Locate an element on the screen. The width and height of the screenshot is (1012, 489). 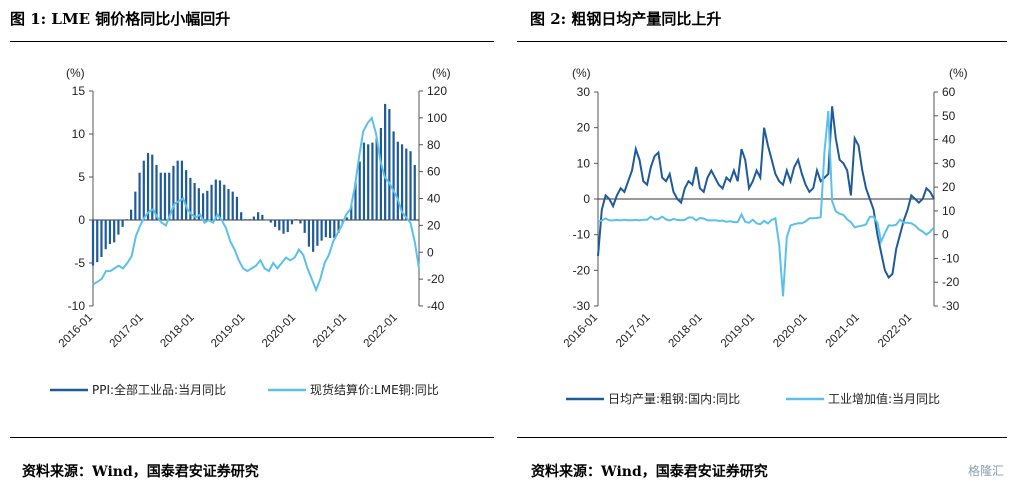
right-chart-title: 图 2: 粗钢日均产量同比上升 is located at coordinates (626, 19).